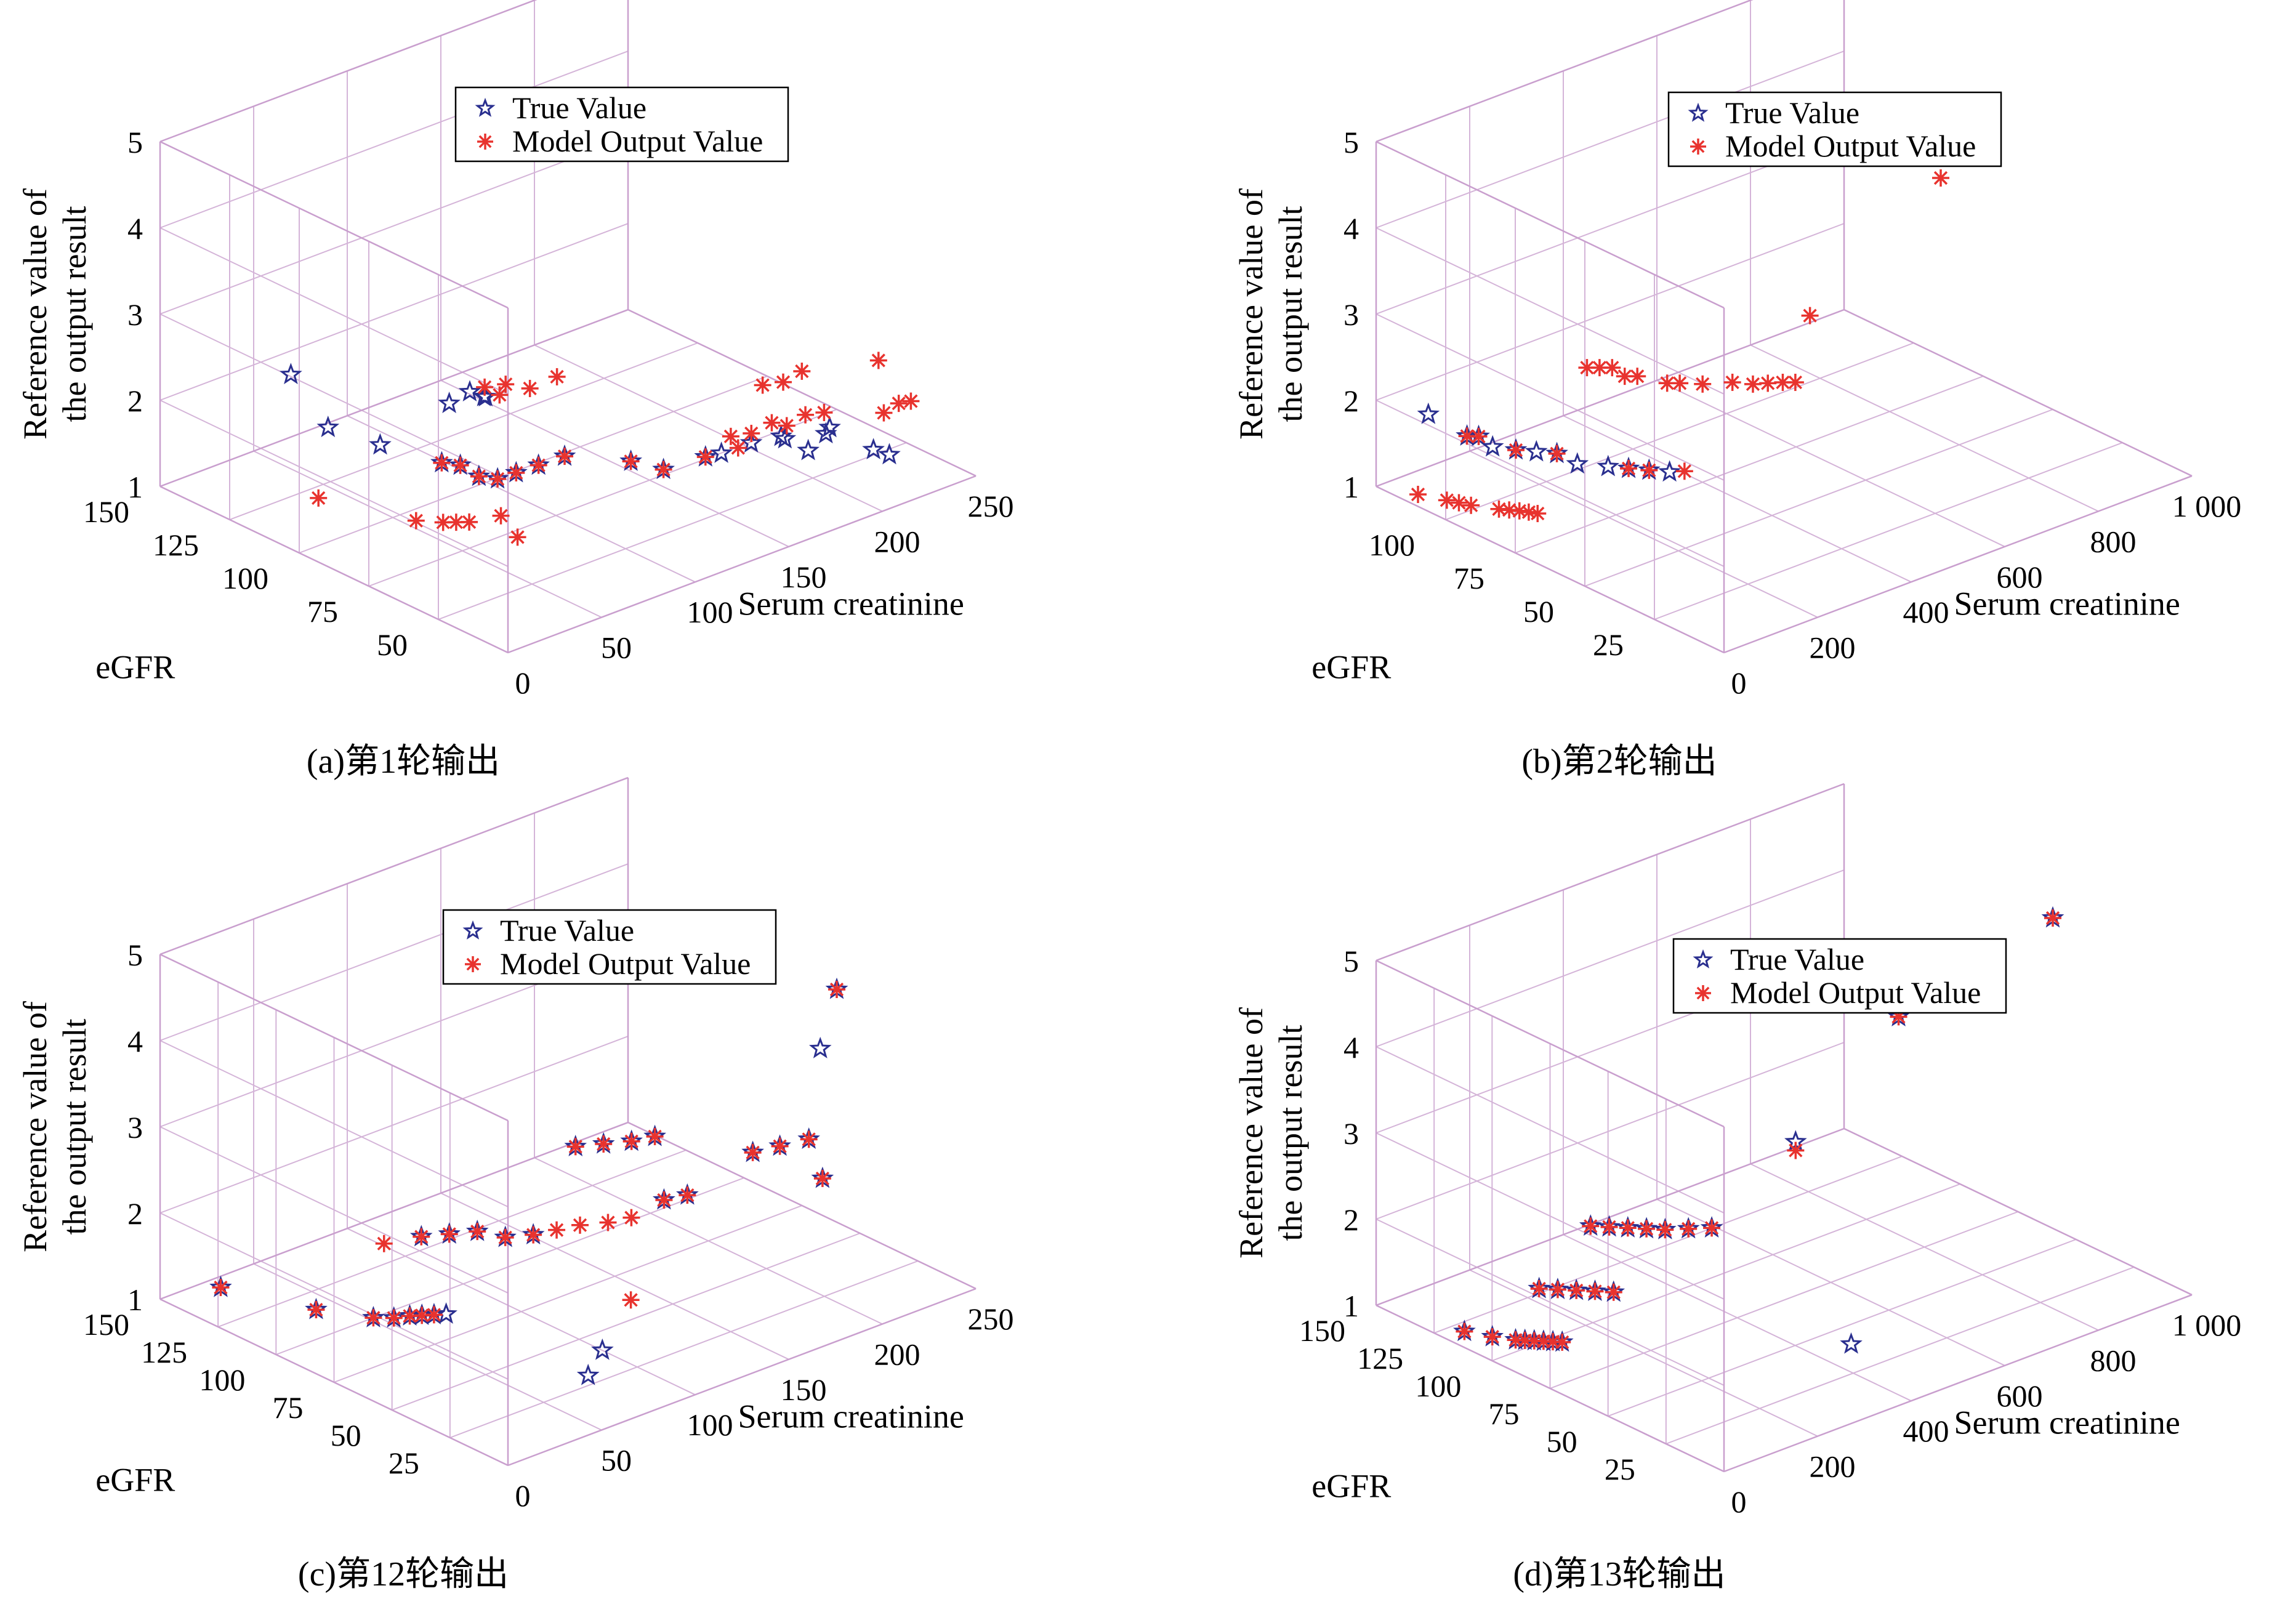 This screenshot has width=2296, height=1599. Describe the element at coordinates (222, 1380) in the screenshot. I see `y-tick-label: 100` at that location.